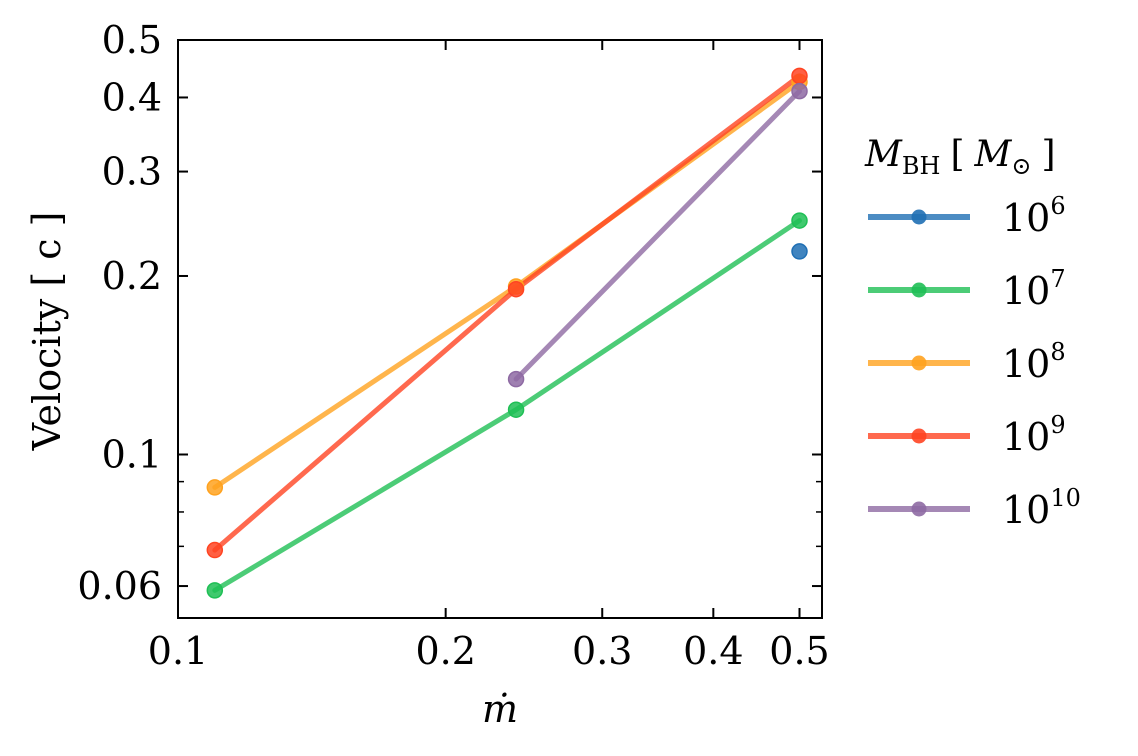 This screenshot has height=756, width=1138. Describe the element at coordinates (974, 508) in the screenshot. I see `legend-entry: 1010` at that location.